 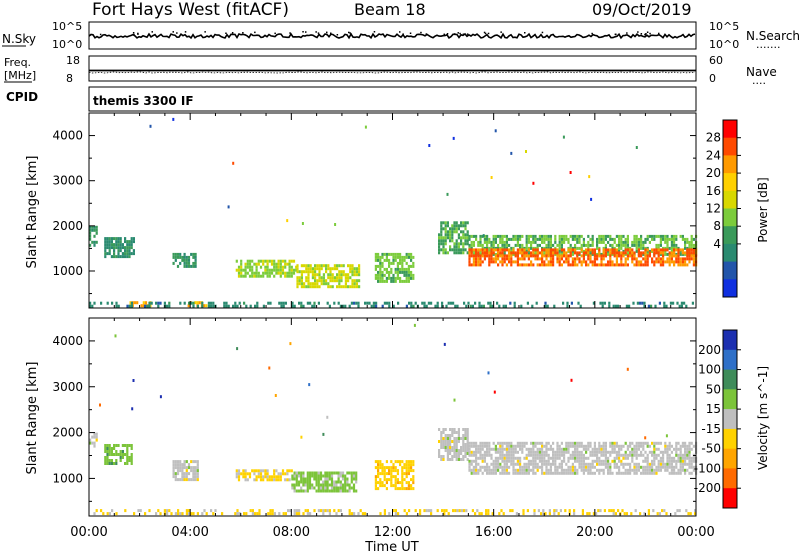 What do you see at coordinates (695, 532) in the screenshot?
I see `x-tick-label-6: 00:00` at bounding box center [695, 532].